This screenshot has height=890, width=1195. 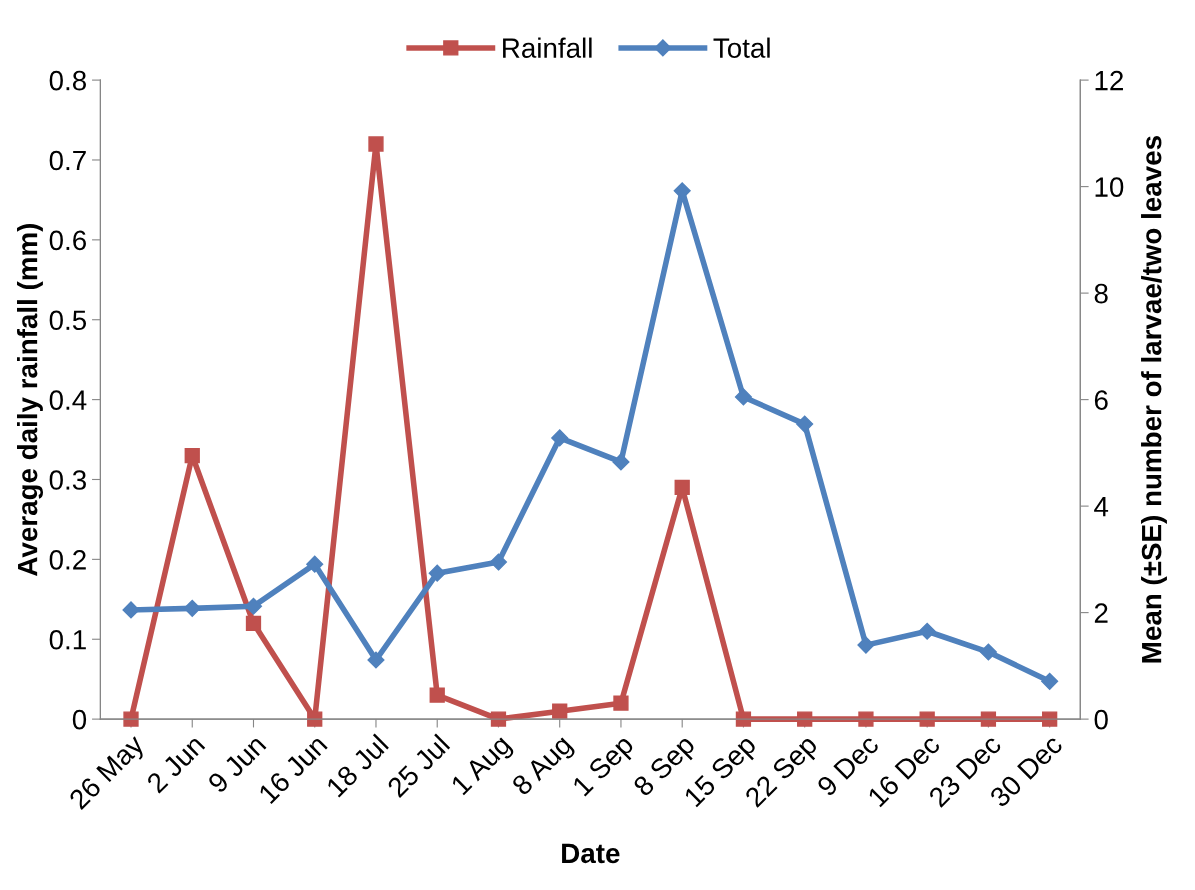 I want to click on y2-axis-title: Mean (±SE) number of larvae/two leaves, so click(x=1154, y=399).